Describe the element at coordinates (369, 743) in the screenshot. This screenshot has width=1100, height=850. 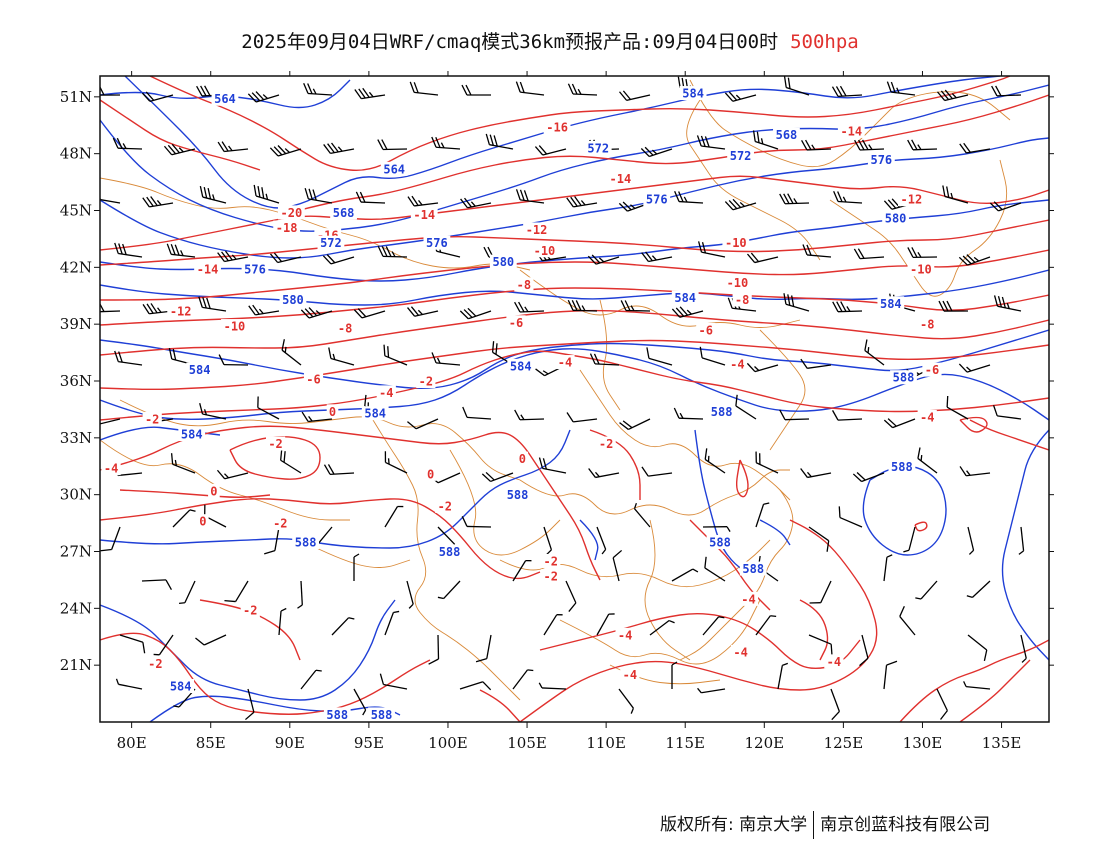
I see `lon-tick-label: 95E` at that location.